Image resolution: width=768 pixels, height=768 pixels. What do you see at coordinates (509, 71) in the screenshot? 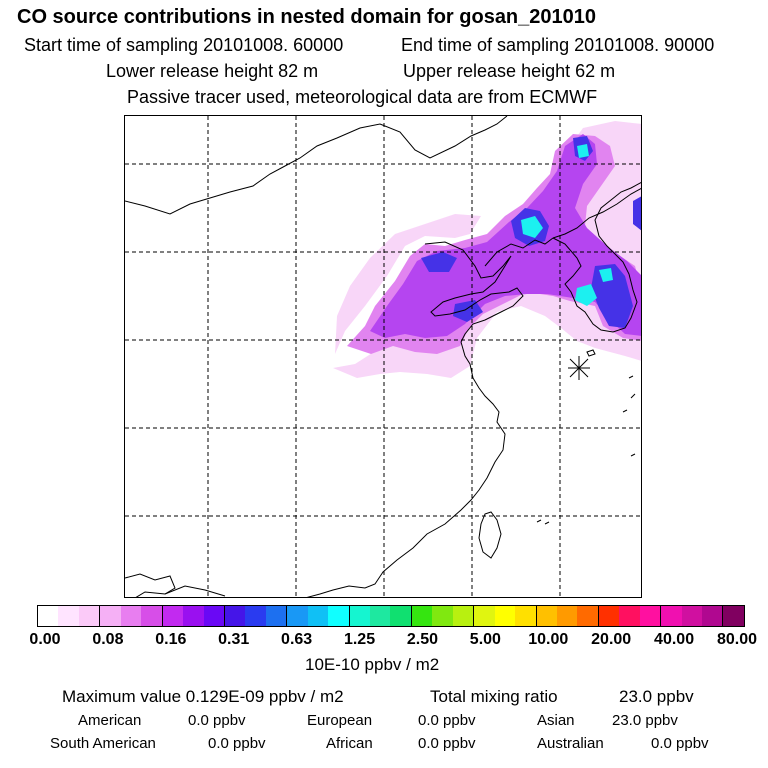
I see `upper-release-height: Upper release height 62 m` at bounding box center [509, 71].